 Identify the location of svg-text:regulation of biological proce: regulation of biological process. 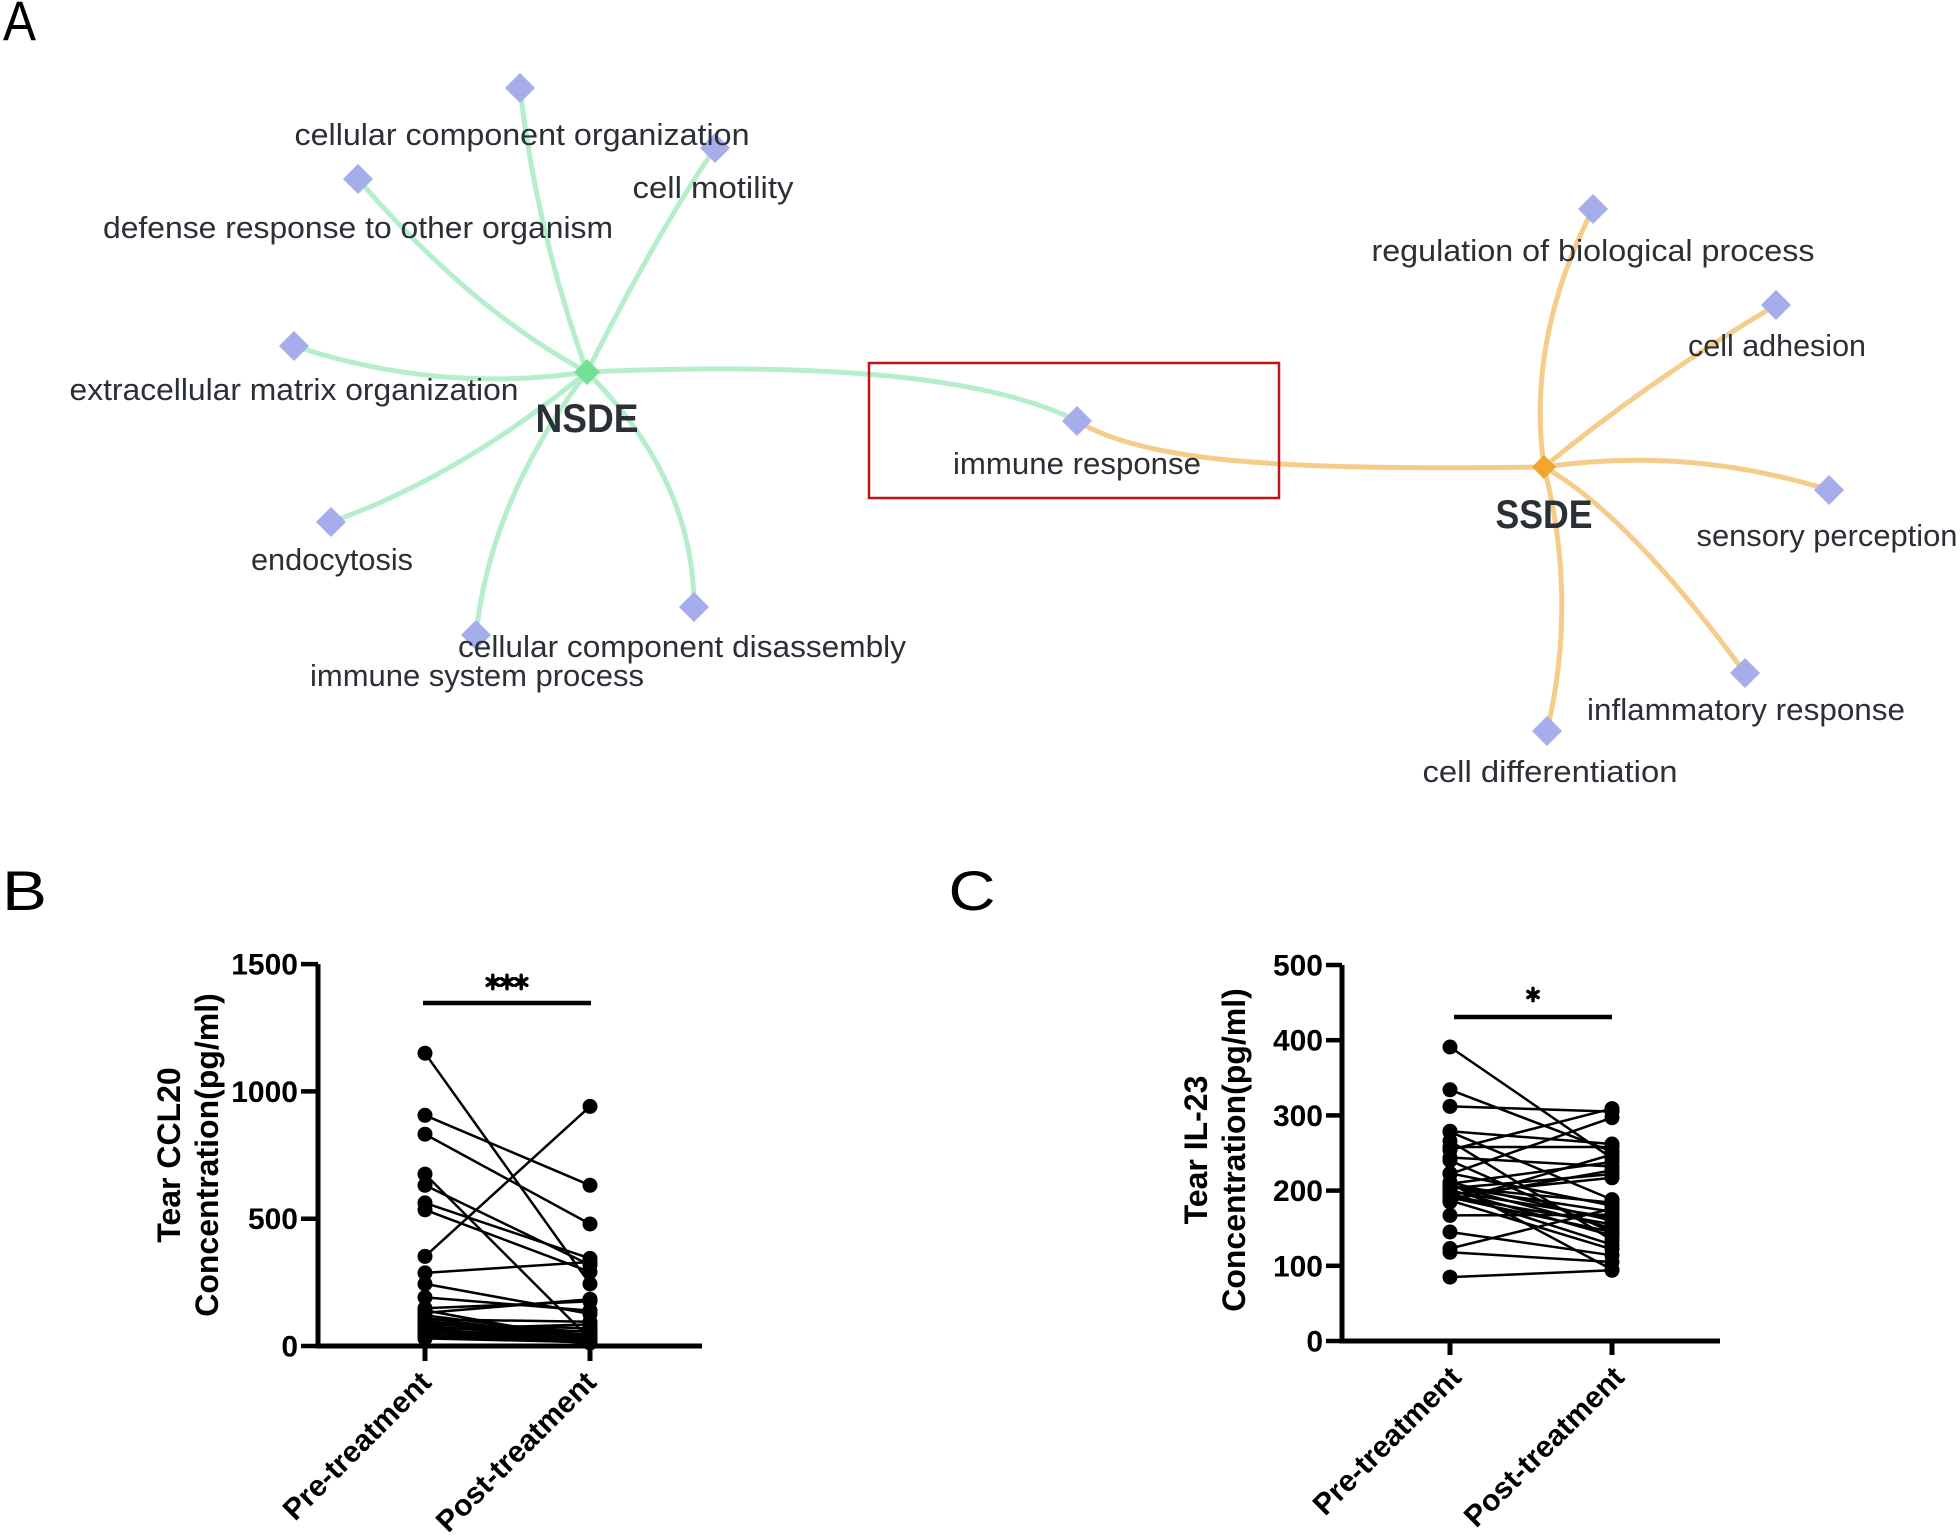
(1593, 250).